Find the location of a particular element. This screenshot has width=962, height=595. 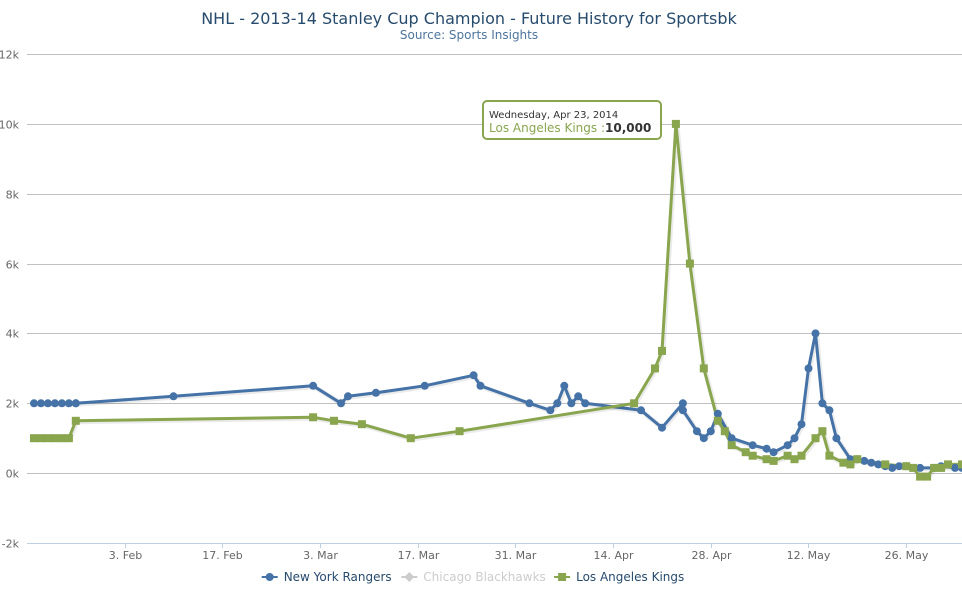

x-tick-label: 28. Apr is located at coordinates (711, 555).